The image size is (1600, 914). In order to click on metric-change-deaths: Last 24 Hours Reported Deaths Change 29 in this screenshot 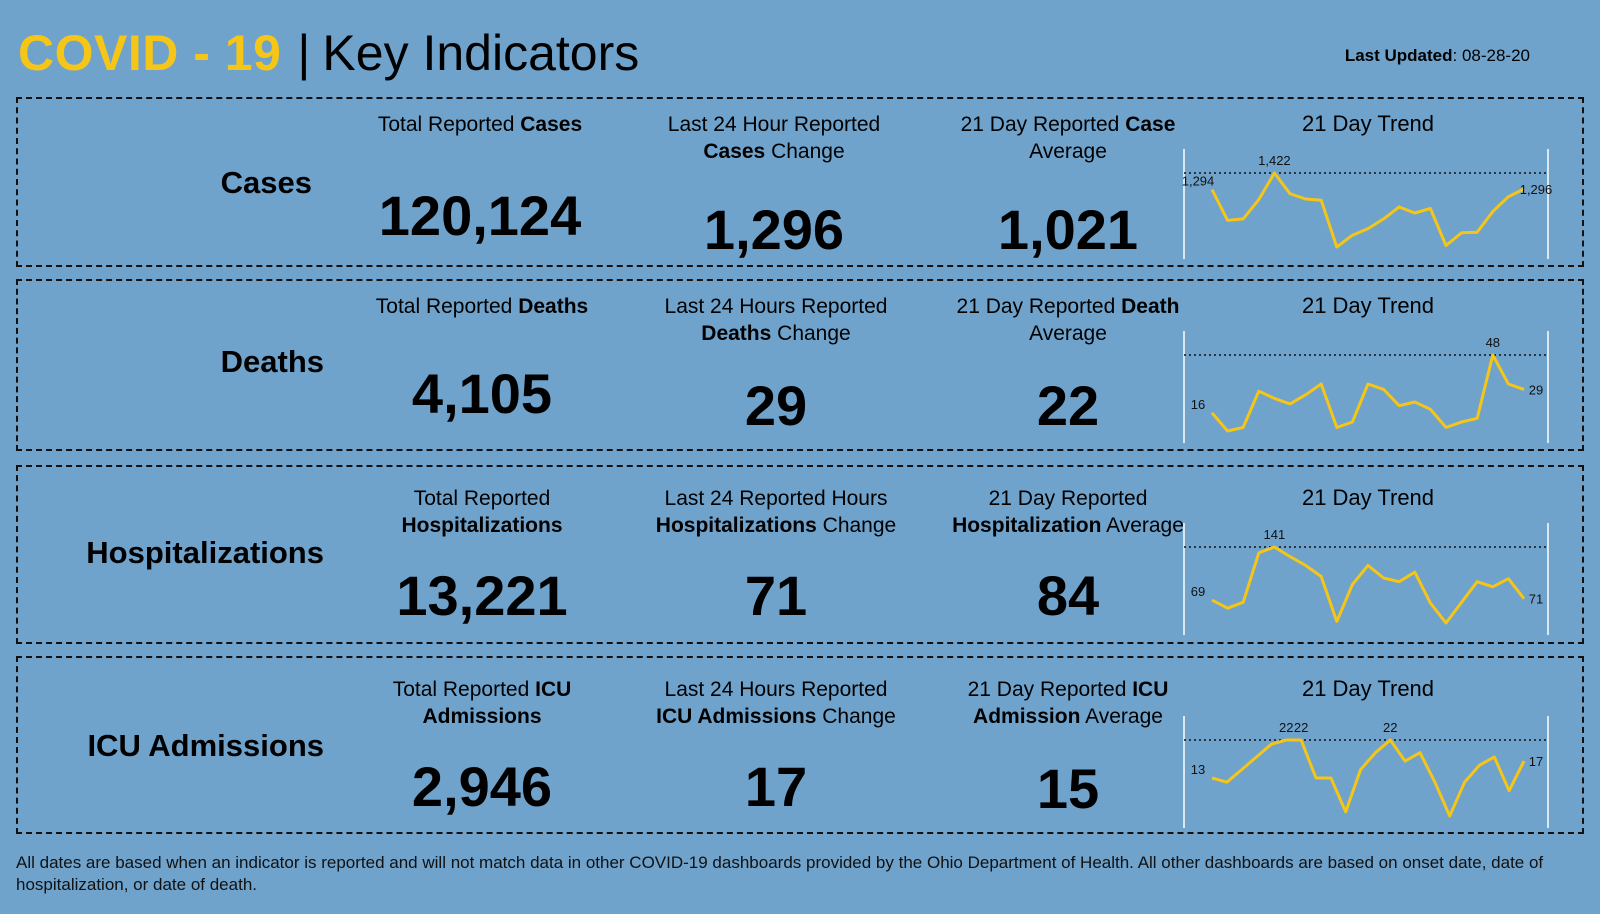, I will do `click(776, 365)`.